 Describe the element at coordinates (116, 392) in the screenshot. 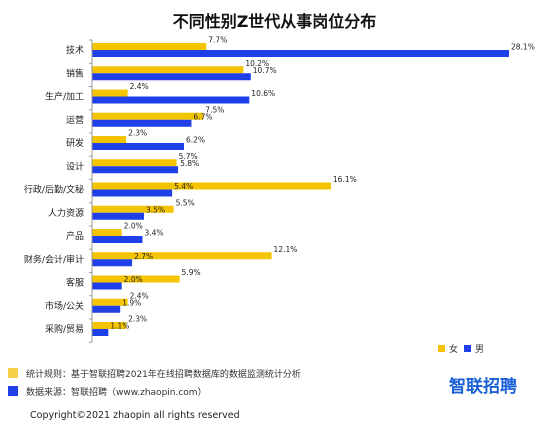

I see `note-source-text: 数据来源：智联招聘（www.zhaopin.com）` at that location.